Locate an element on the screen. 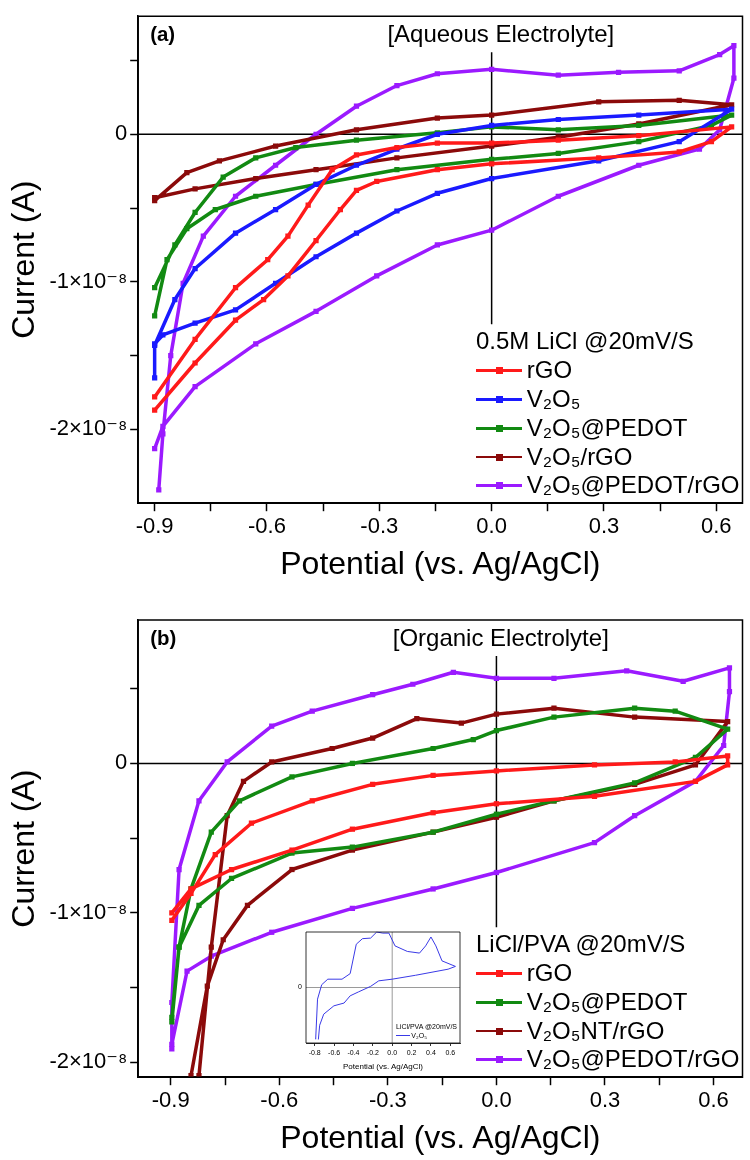 This screenshot has width=750, height=1160. legend-title: 0.5M LiCl @20mV/S is located at coordinates (585, 342).